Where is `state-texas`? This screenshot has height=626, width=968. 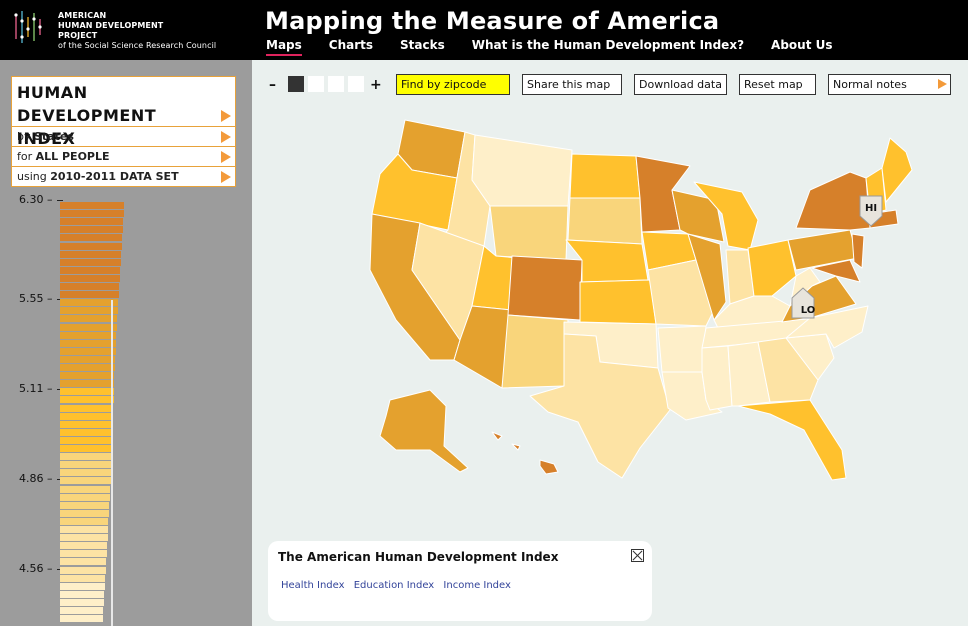 state-texas is located at coordinates (600, 406).